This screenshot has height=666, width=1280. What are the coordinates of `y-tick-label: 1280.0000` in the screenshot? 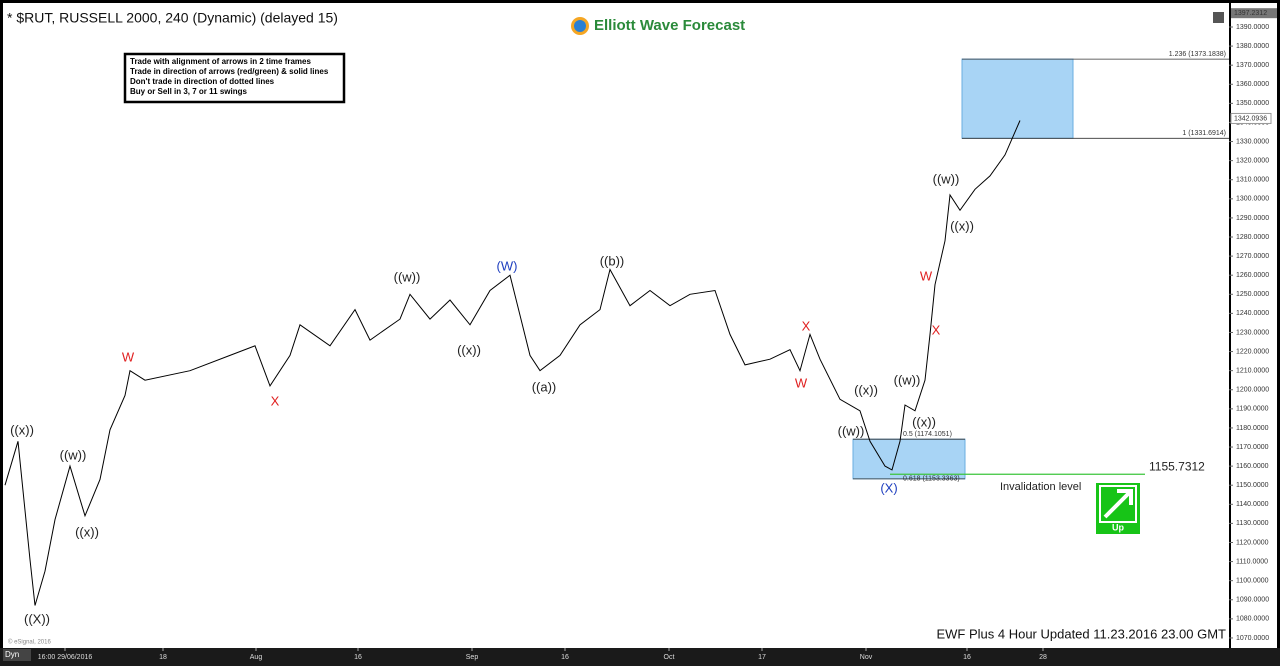 It's located at (1252, 237).